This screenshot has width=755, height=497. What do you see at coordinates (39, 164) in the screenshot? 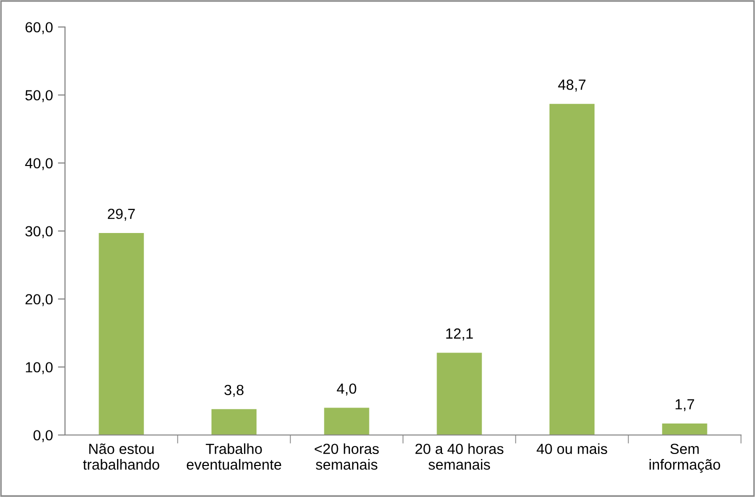
I see `y-tick-label: 40,0` at bounding box center [39, 164].